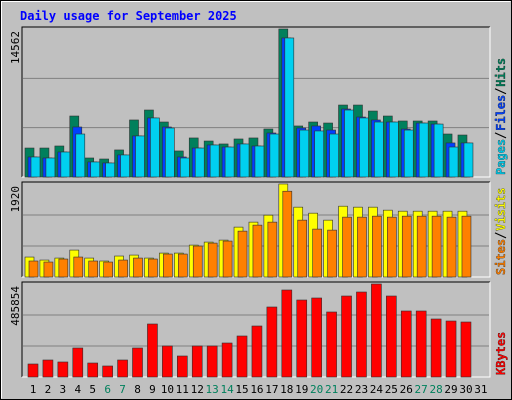  I want to click on legend-entry: Files, so click(501, 113).